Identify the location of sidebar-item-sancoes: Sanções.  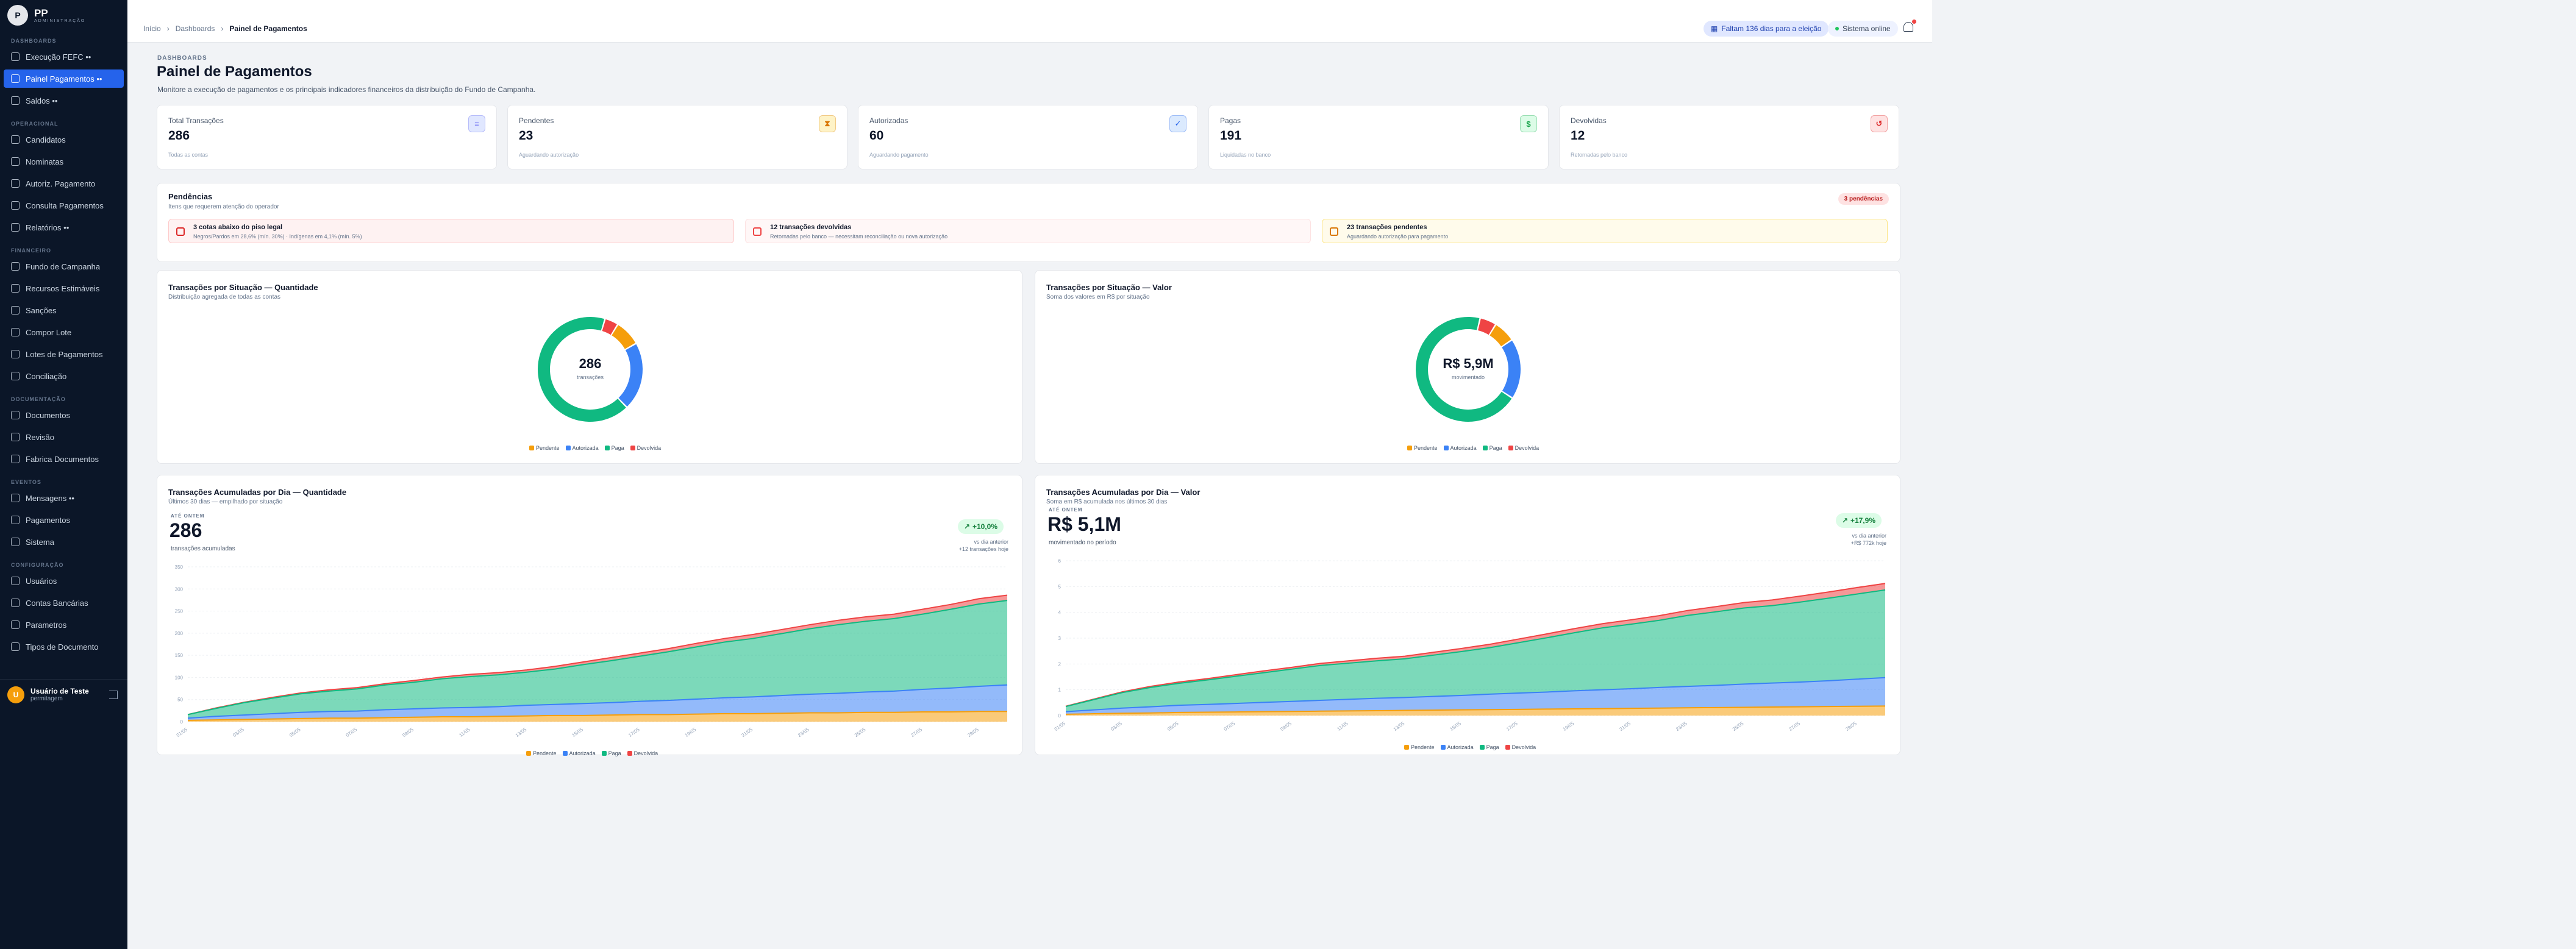
(64, 310).